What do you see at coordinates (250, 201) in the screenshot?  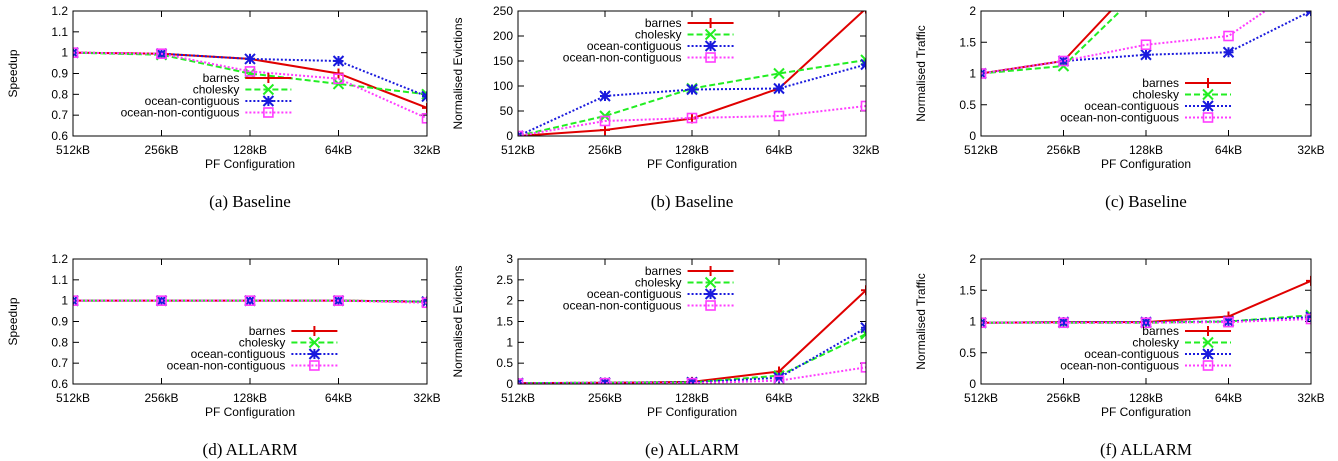 I see `subplot-caption: (a) Baseline` at bounding box center [250, 201].